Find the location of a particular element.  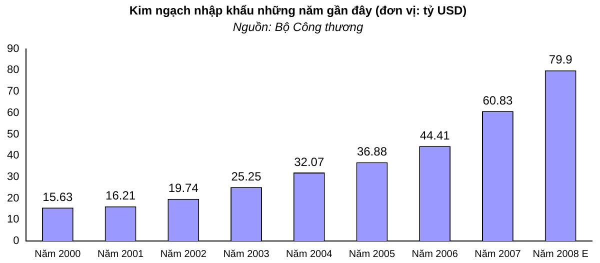

x-tick-label: Năm 2004 is located at coordinates (309, 254).